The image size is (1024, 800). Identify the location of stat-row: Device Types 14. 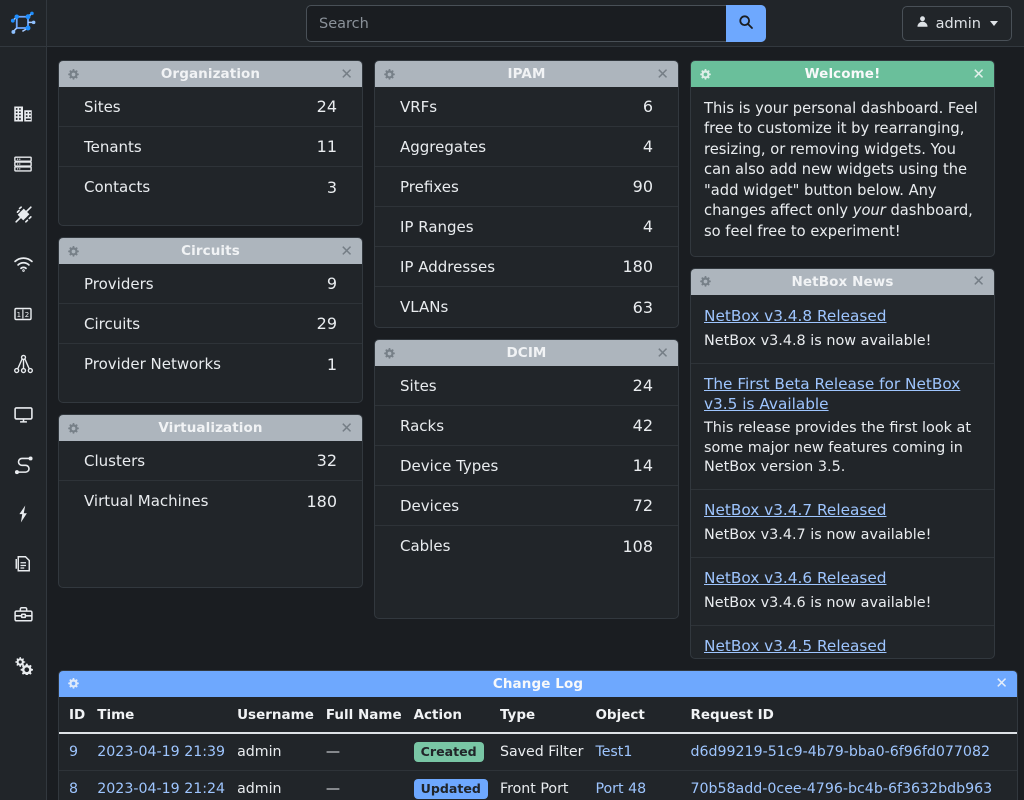
(526, 466).